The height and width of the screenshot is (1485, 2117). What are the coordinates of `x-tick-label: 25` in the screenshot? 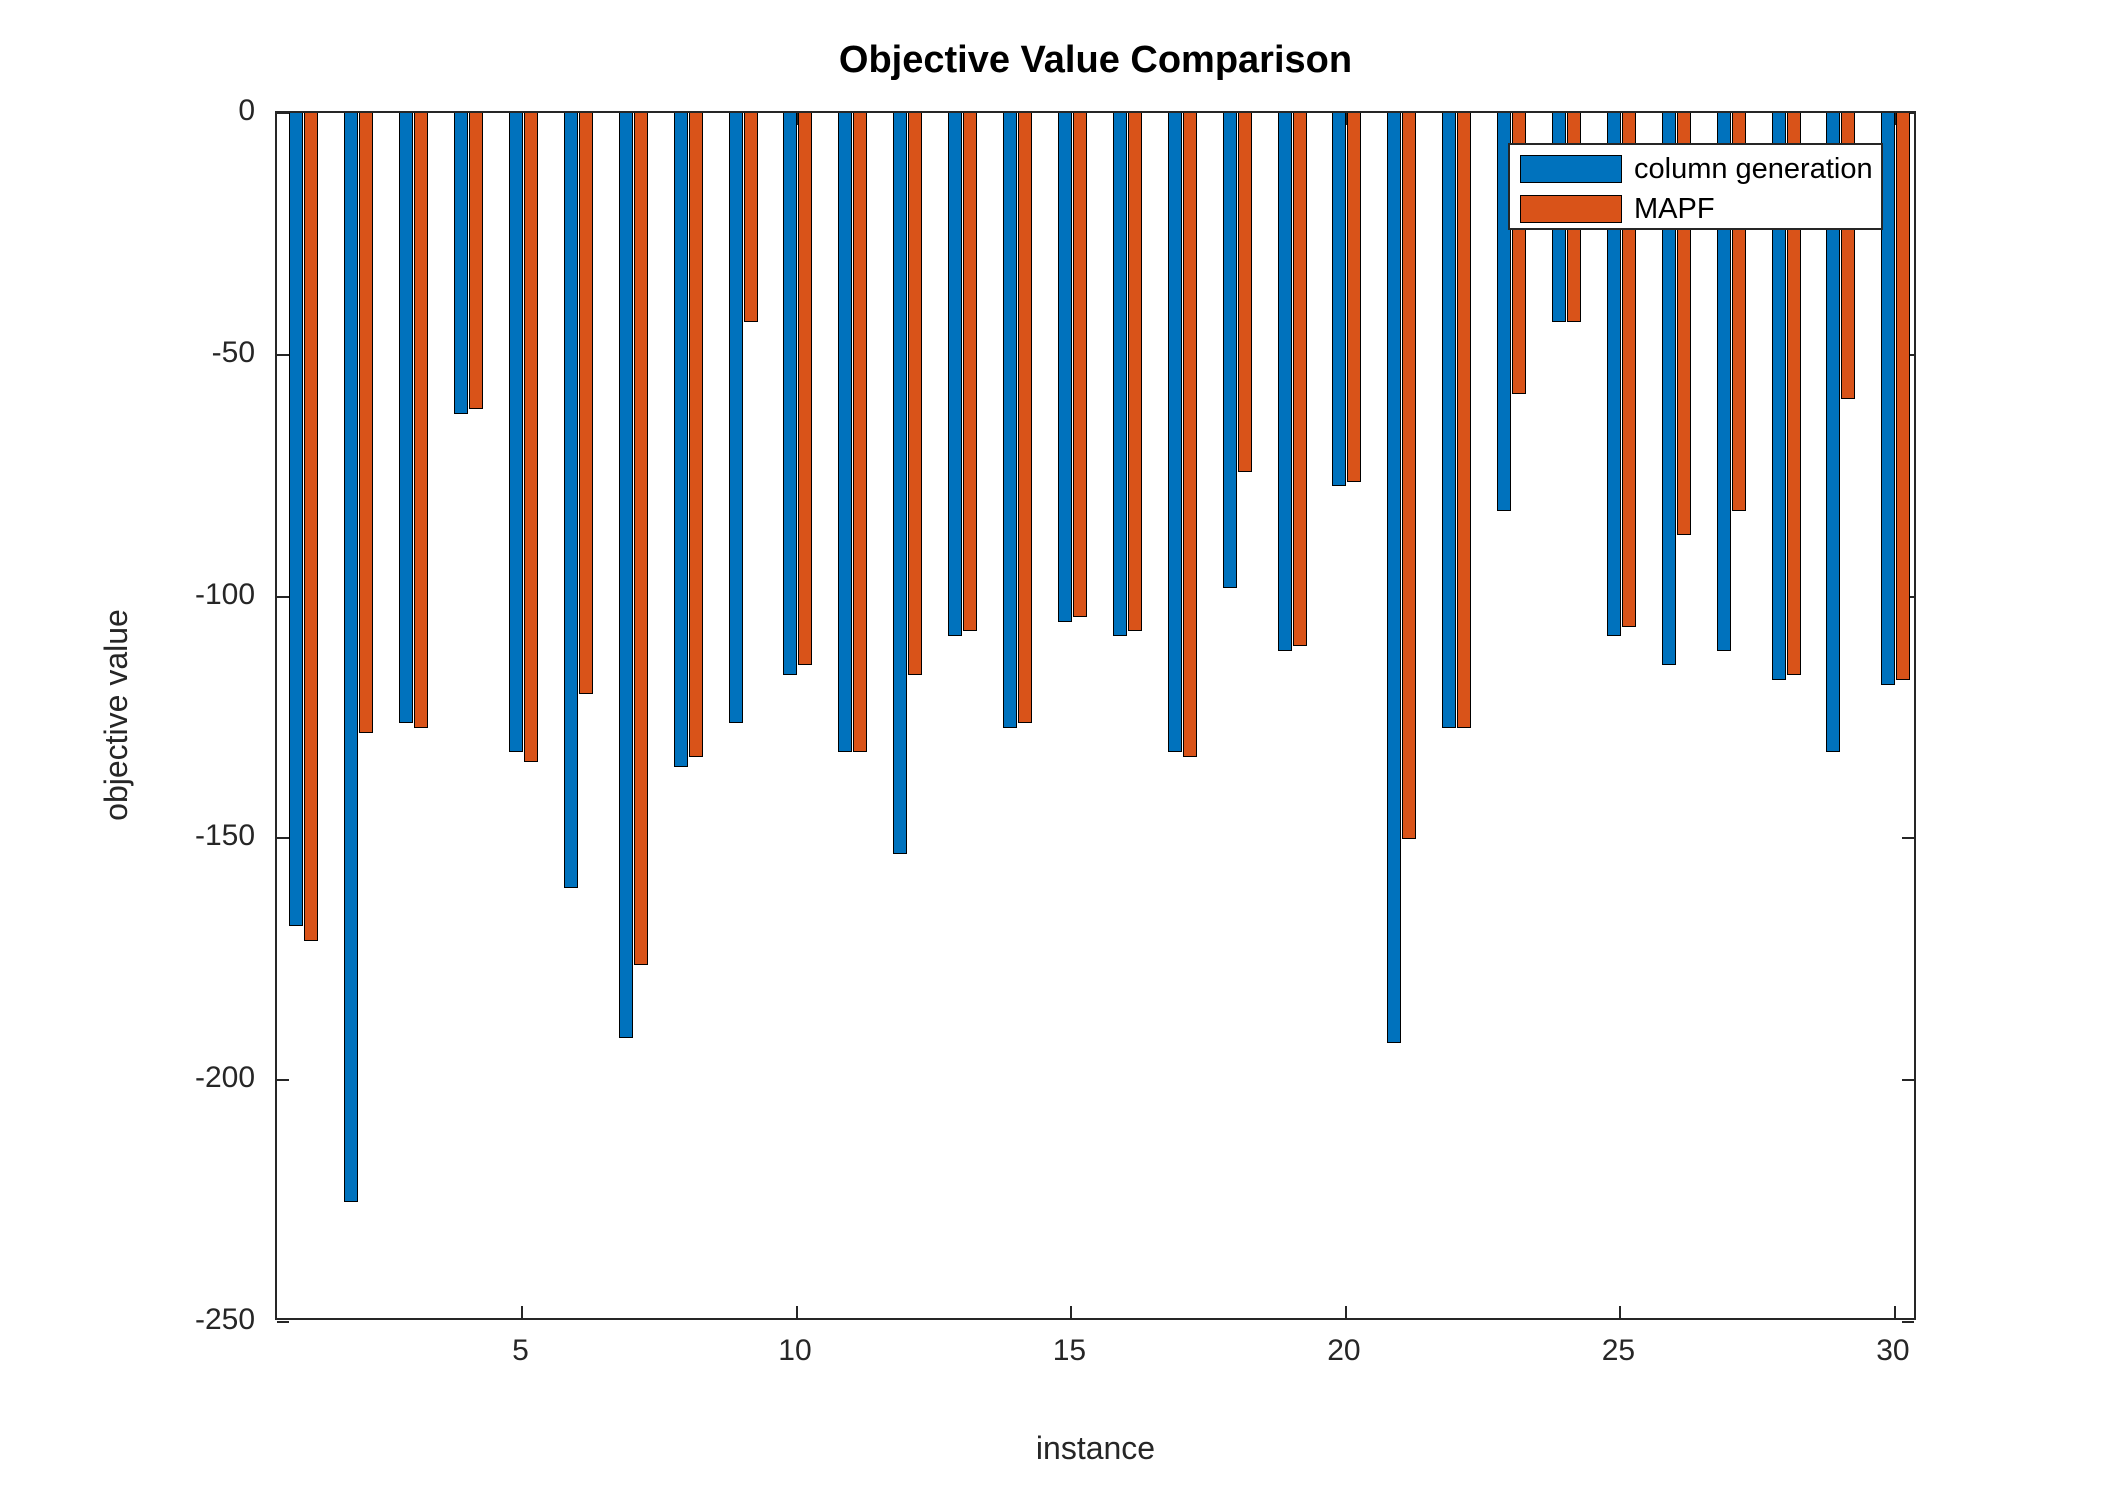 It's located at (1618, 1350).